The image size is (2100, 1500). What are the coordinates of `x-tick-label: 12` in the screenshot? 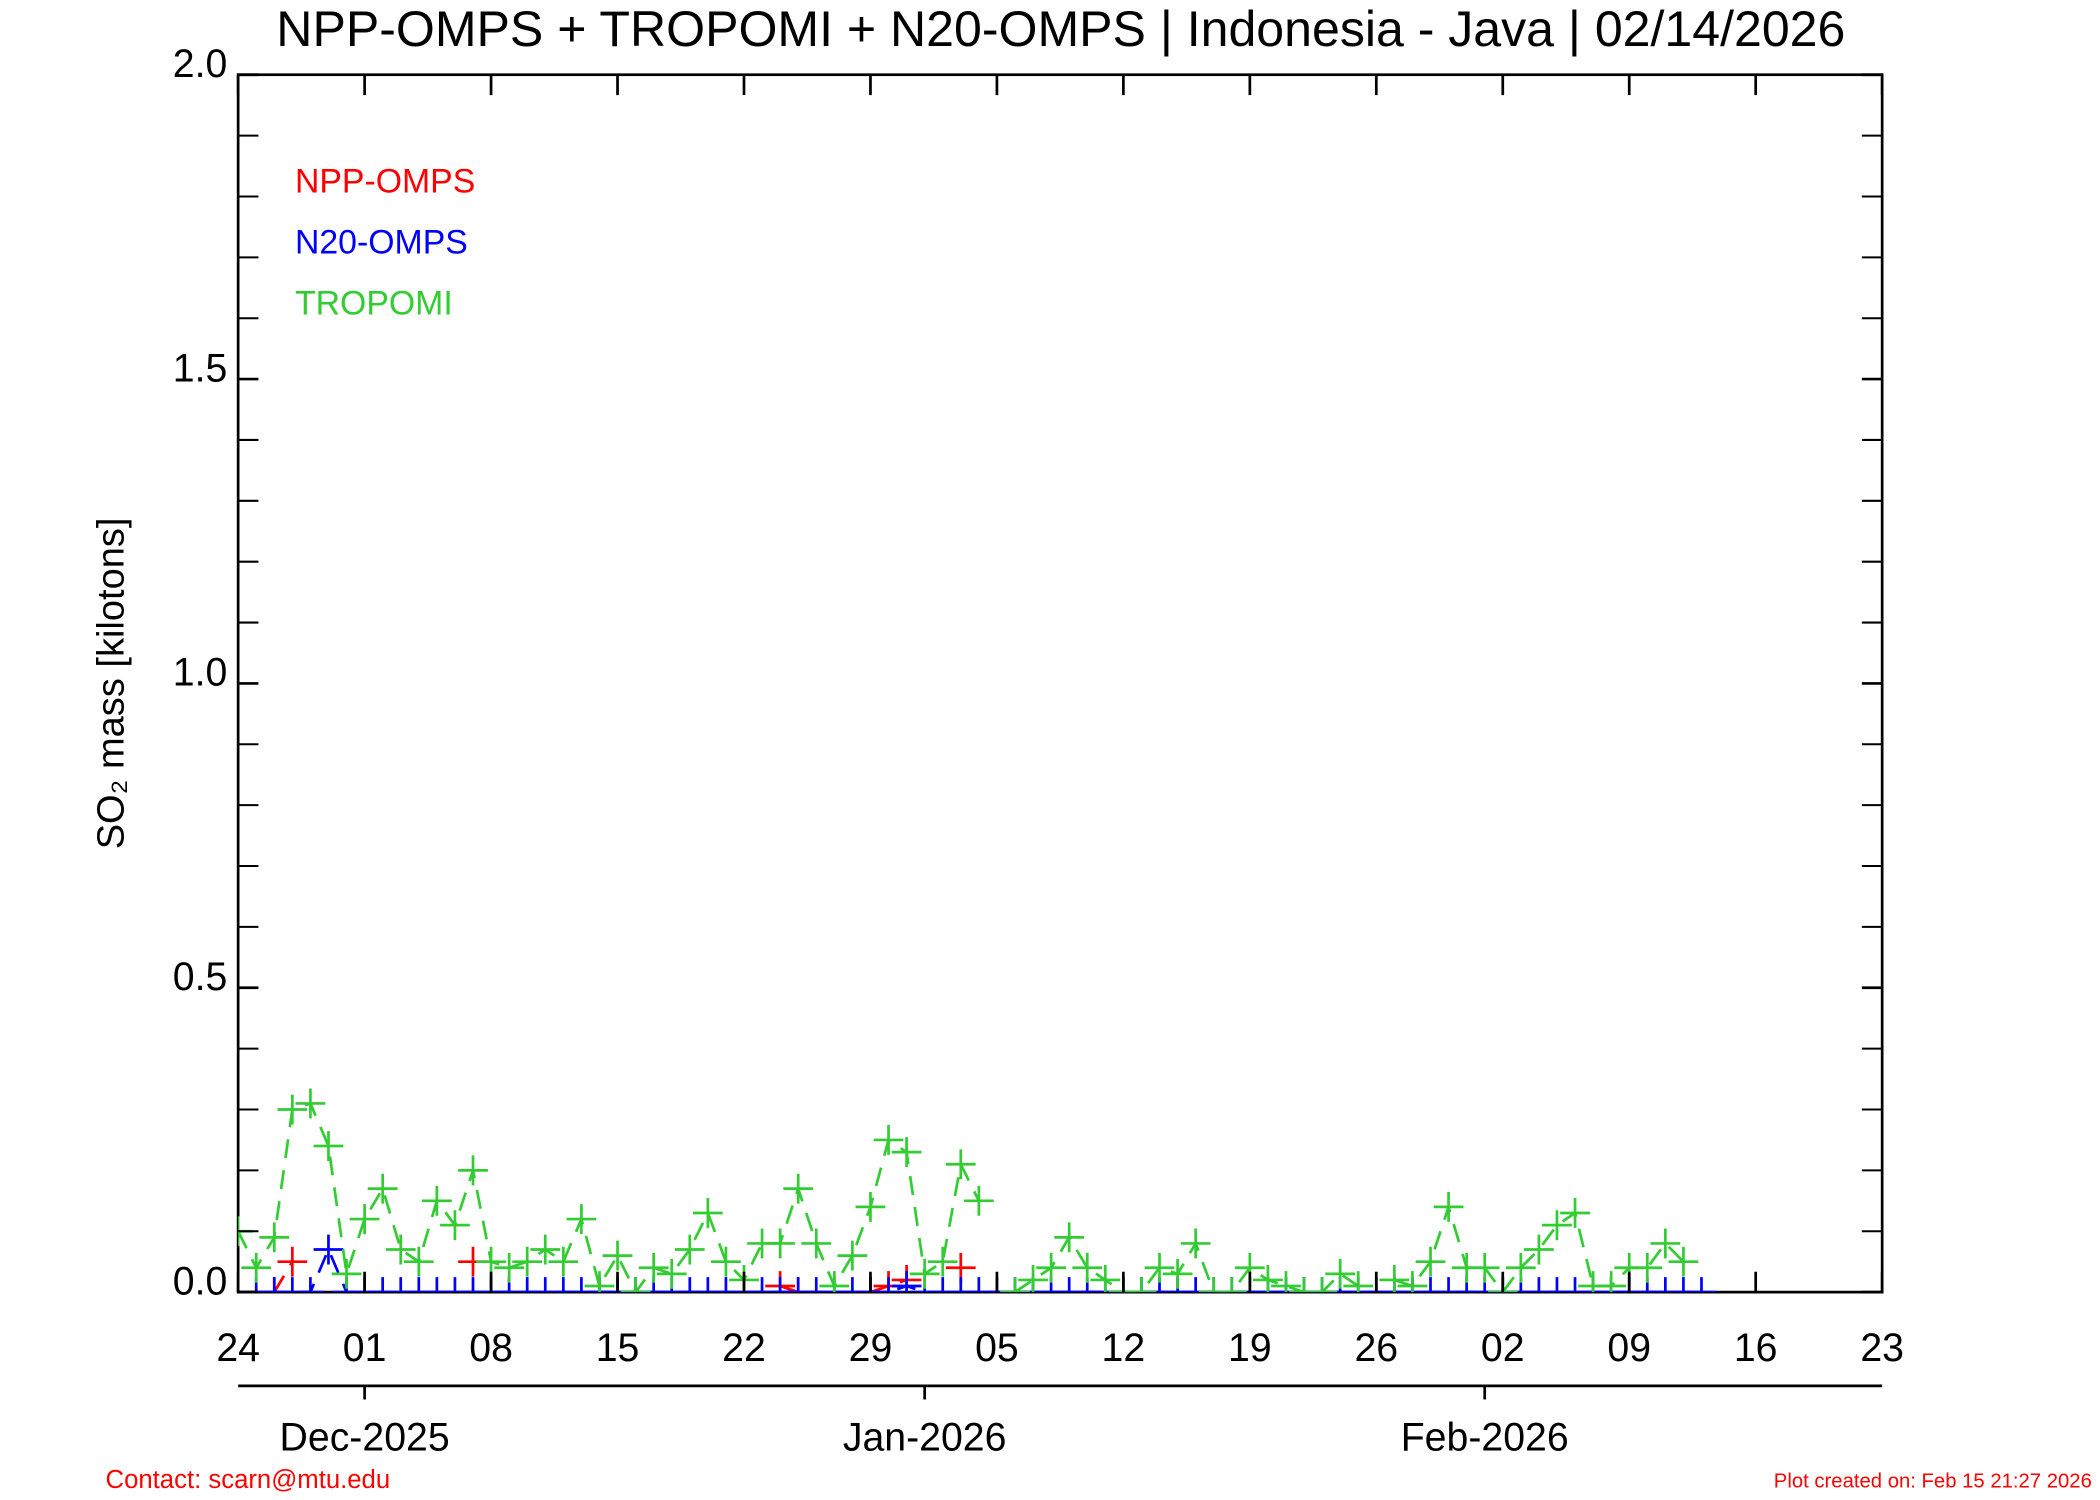 It's located at (1124, 1348).